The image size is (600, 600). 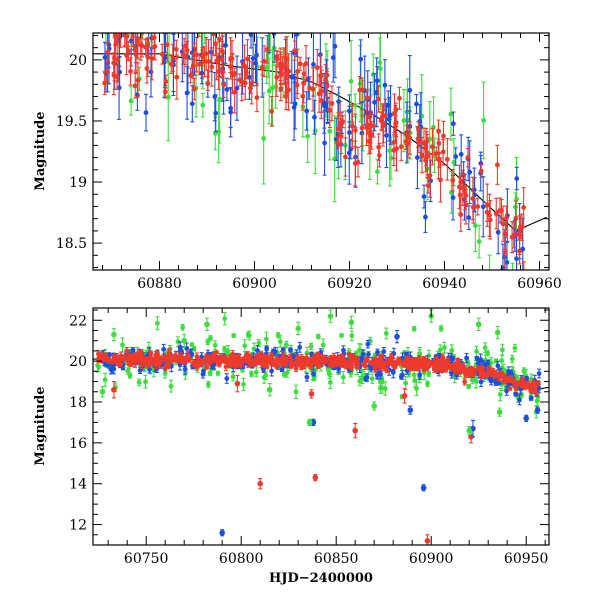 I want to click on x-tick-label: 60920, so click(x=349, y=284).